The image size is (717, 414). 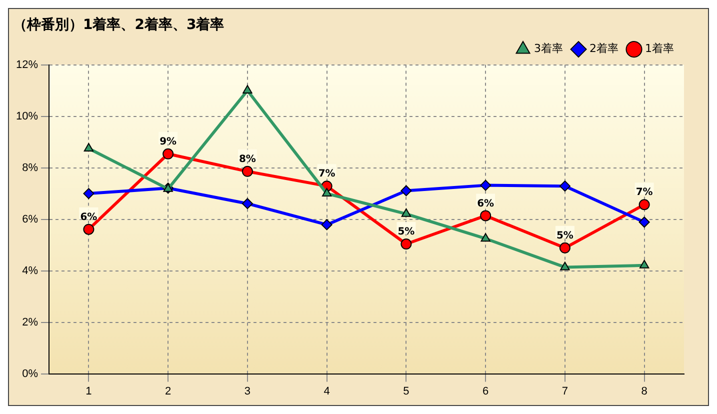 What do you see at coordinates (30, 322) in the screenshot?
I see `y-tick-label: 2%` at bounding box center [30, 322].